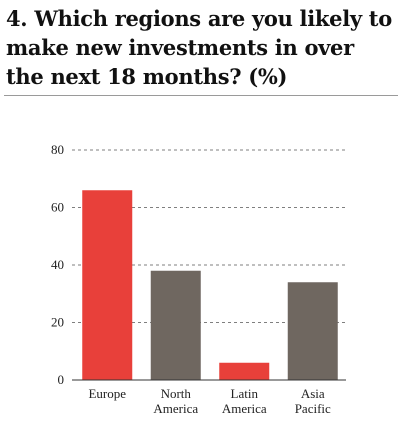  Describe the element at coordinates (107, 393) in the screenshot. I see `x-tick-label: Europe` at that location.